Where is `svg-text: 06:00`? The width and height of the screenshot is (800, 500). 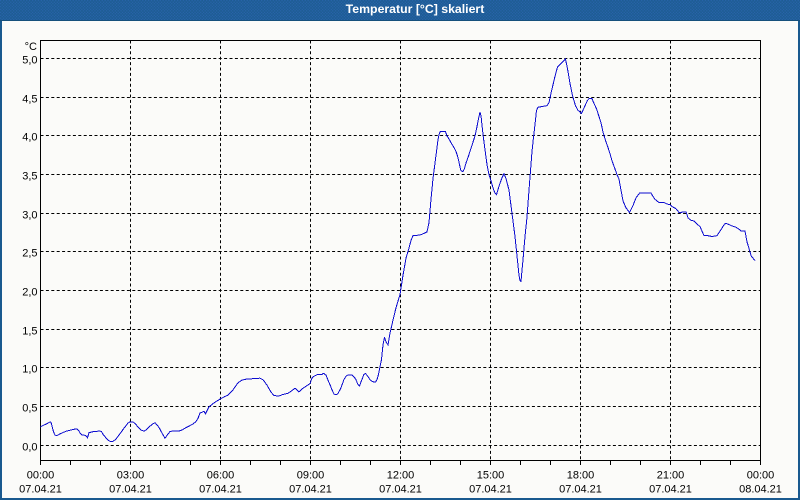 svg-text: 06:00 is located at coordinates (221, 476).